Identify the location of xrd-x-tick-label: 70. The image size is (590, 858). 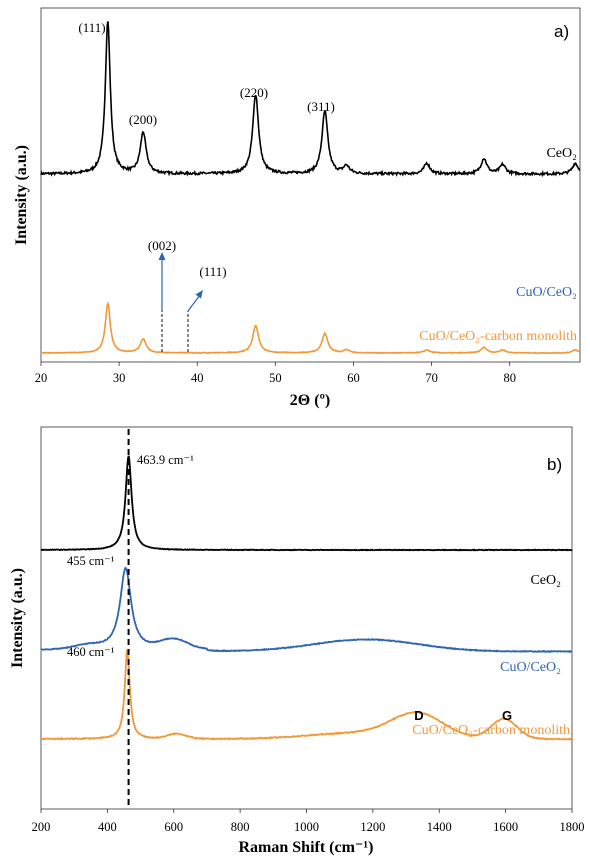
(431, 378).